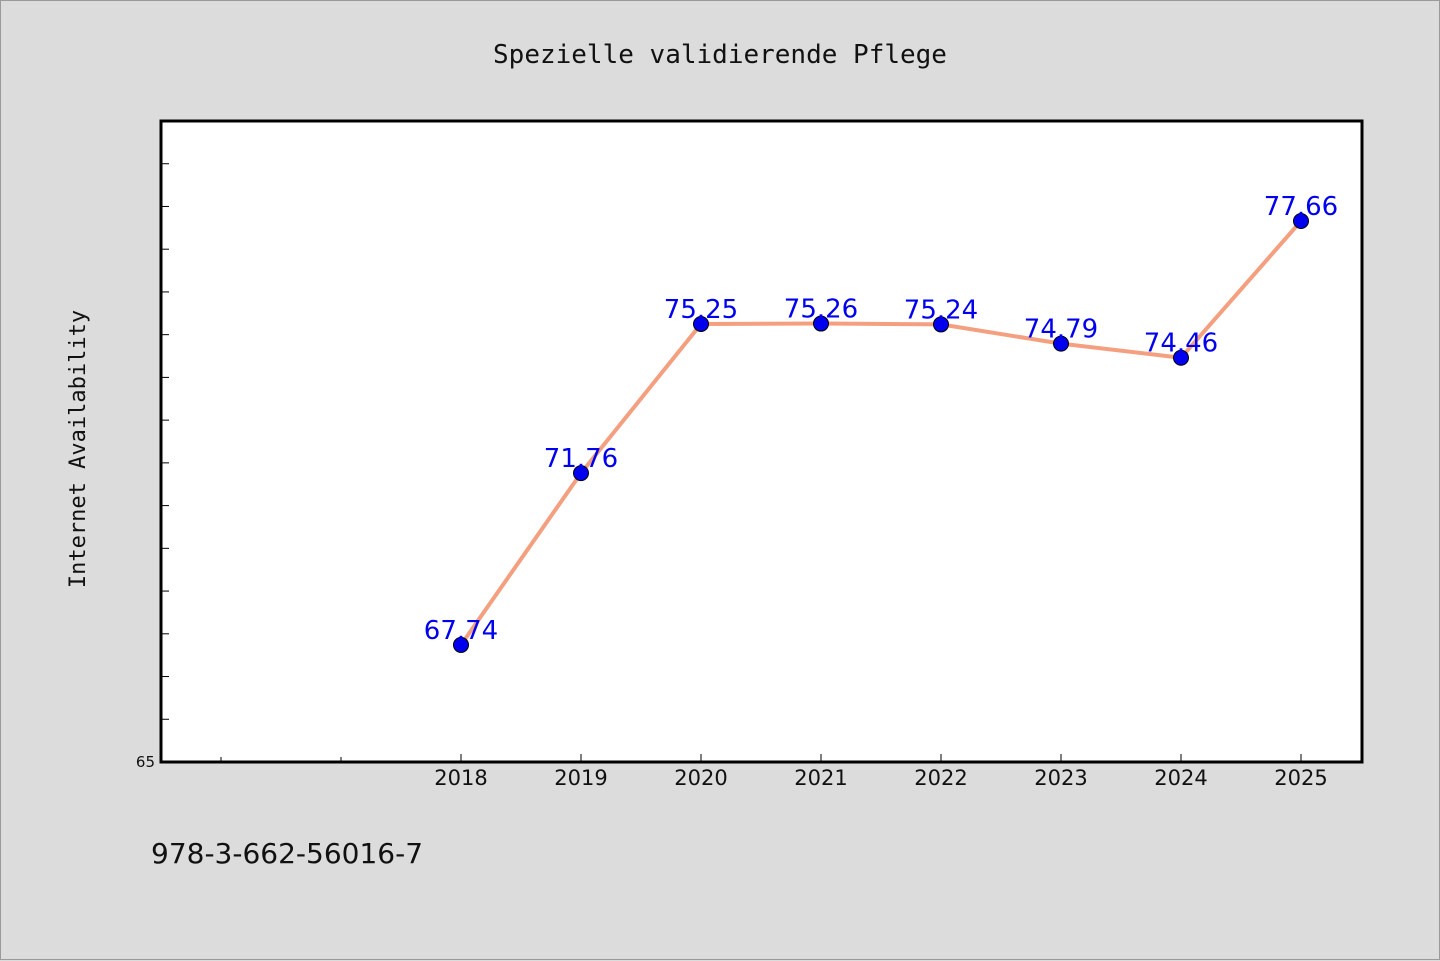 The image size is (1440, 961). Describe the element at coordinates (774, 772) in the screenshot. I see `x-axis-ticks: 2018 2019 2020 2021 2022 2023 2024 2025` at that location.